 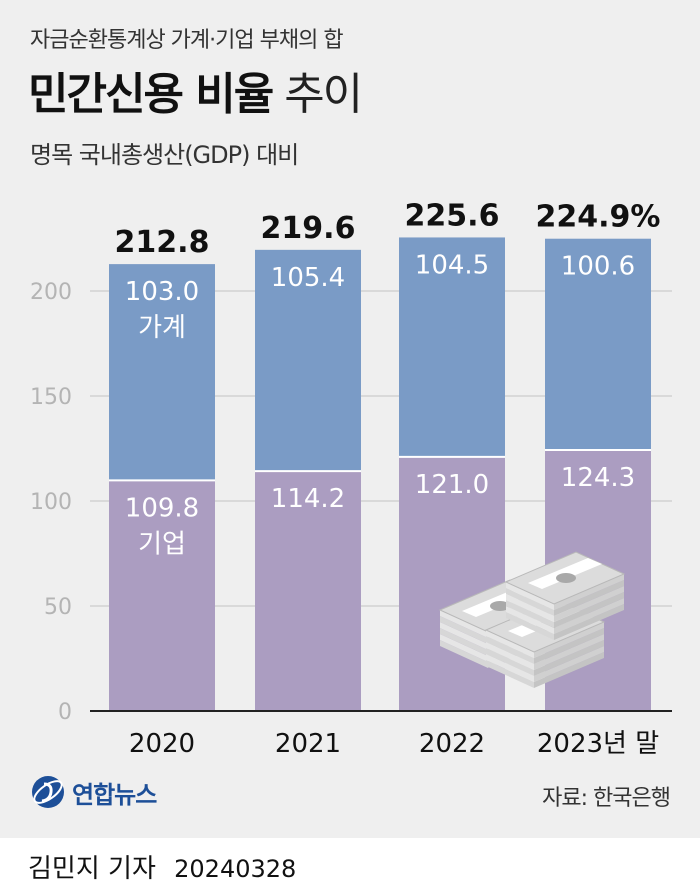 What do you see at coordinates (452, 215) in the screenshot?
I see `total-label-2022: 225.6` at bounding box center [452, 215].